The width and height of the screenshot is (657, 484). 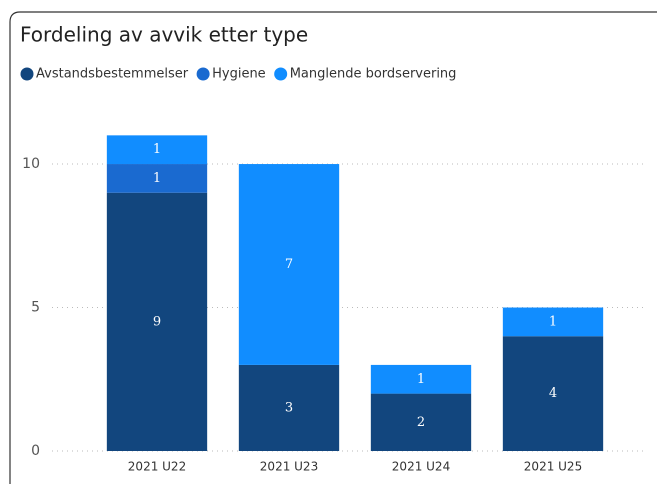 I want to click on x-tick-label: 2021 U22, so click(x=157, y=467).